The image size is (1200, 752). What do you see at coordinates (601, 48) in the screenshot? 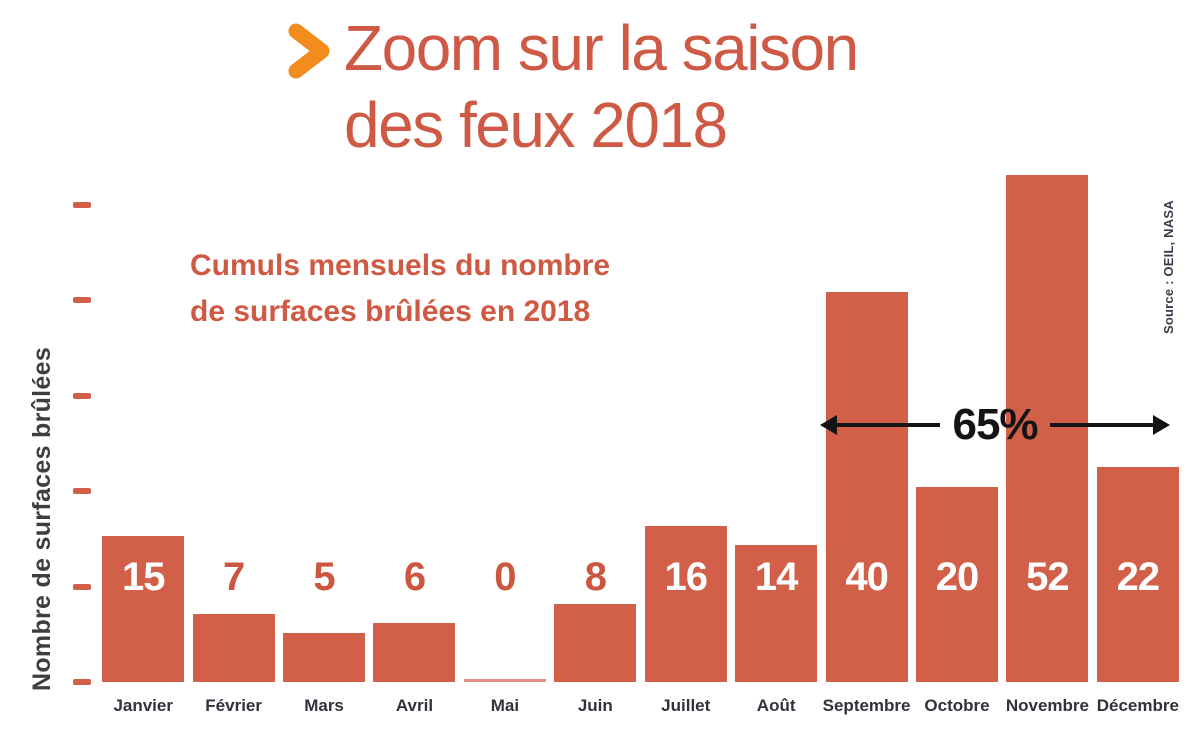
I see `title-line-1: Zoom sur la saison` at bounding box center [601, 48].